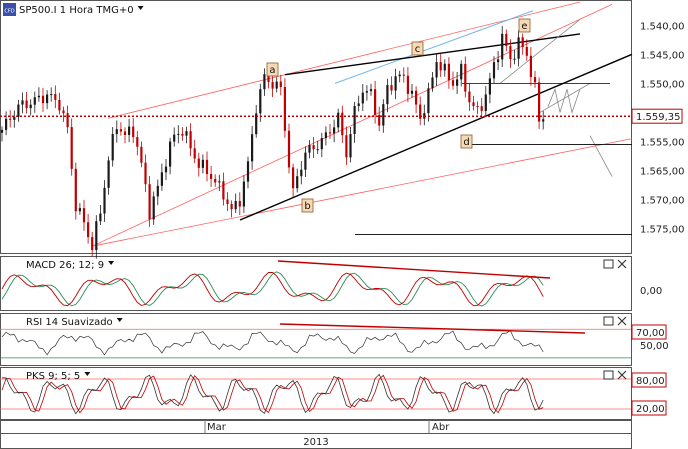 This screenshot has height=449, width=688. I want to click on point-label-d: d, so click(466, 142).